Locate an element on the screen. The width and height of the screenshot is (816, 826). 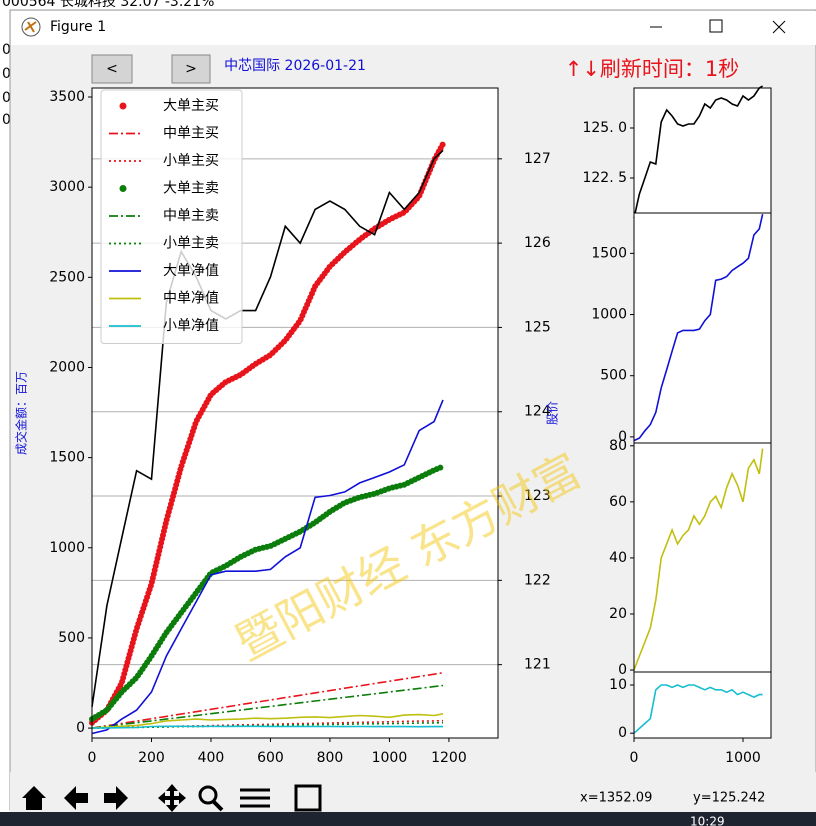
save-button is located at coordinates (308, 798).